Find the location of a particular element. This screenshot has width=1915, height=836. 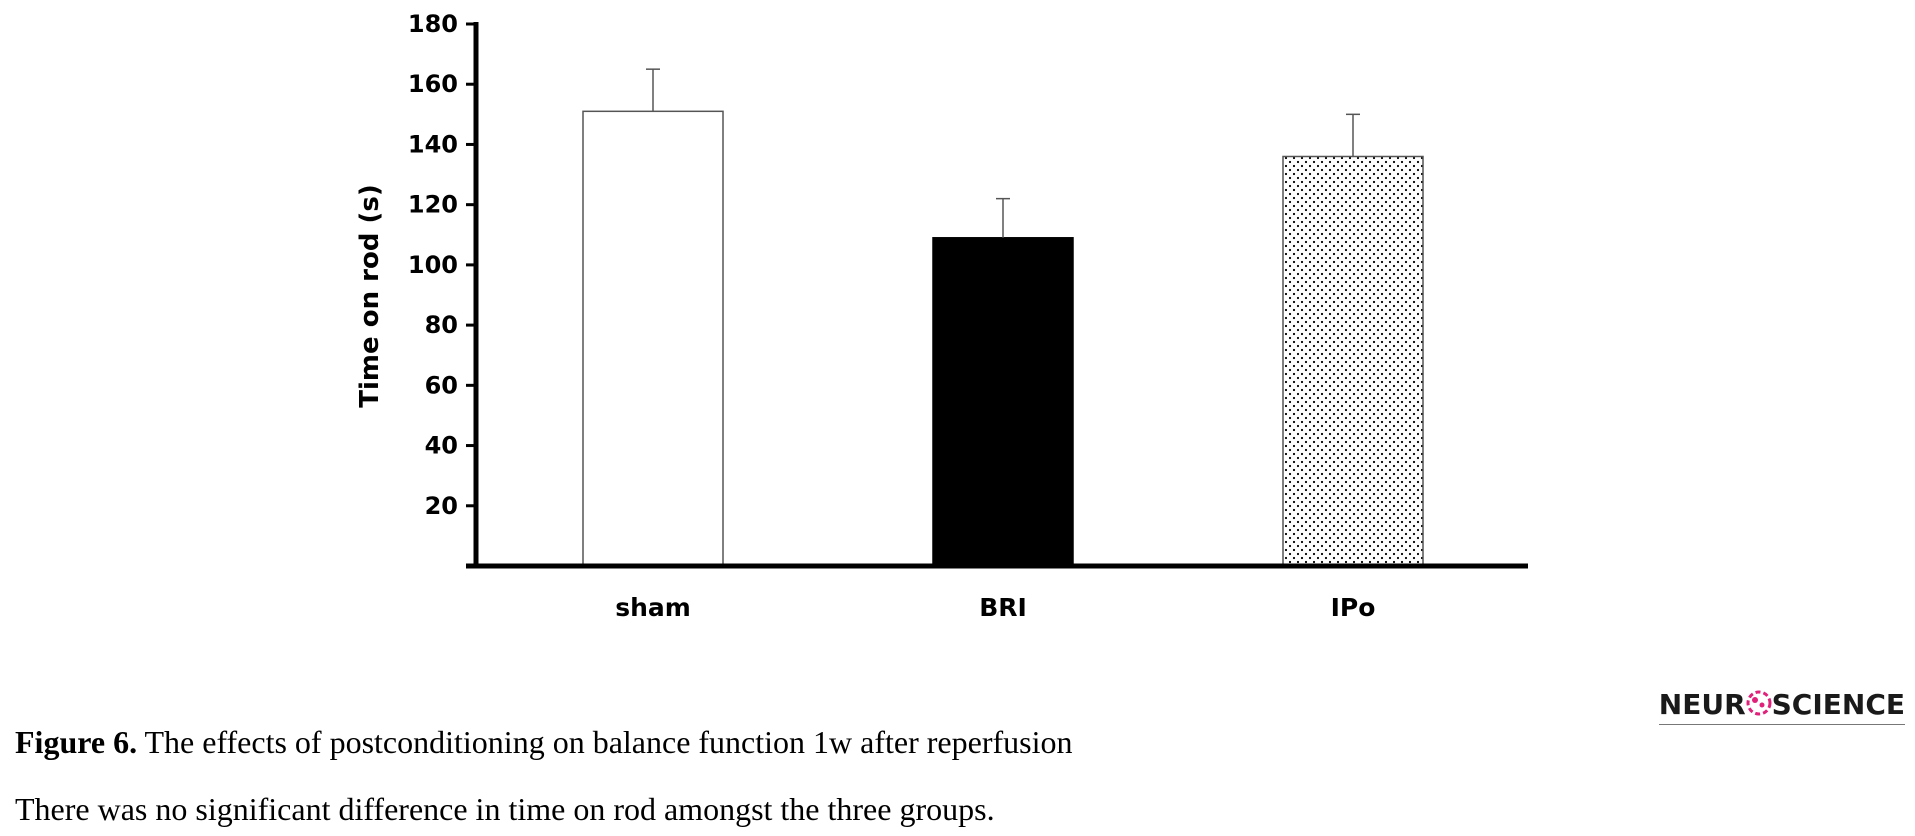

y-tick-label: 120 is located at coordinates (433, 205).